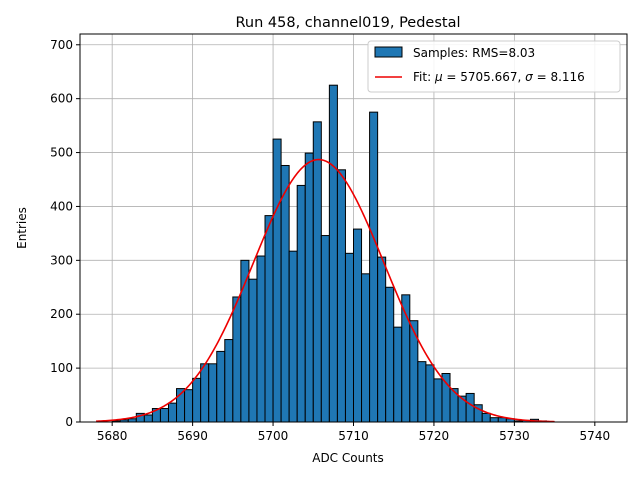  I want to click on legend-samples-swatch, so click(388, 52).